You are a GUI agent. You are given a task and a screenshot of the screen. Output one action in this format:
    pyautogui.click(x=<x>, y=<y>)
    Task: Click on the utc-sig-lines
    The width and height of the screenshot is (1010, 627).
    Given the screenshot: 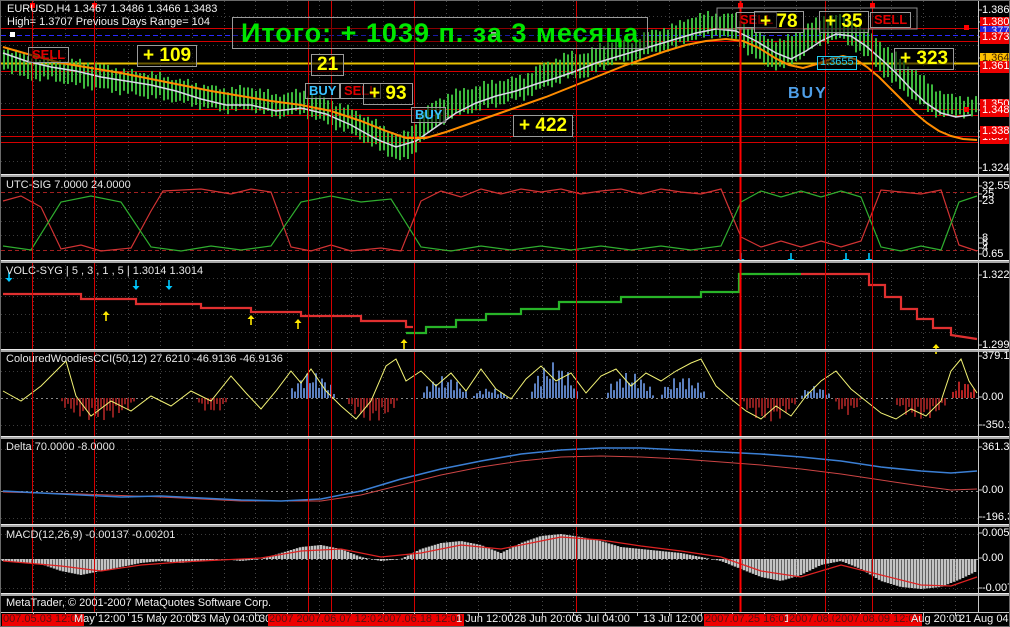 What is the action you would take?
    pyautogui.click(x=490, y=220)
    